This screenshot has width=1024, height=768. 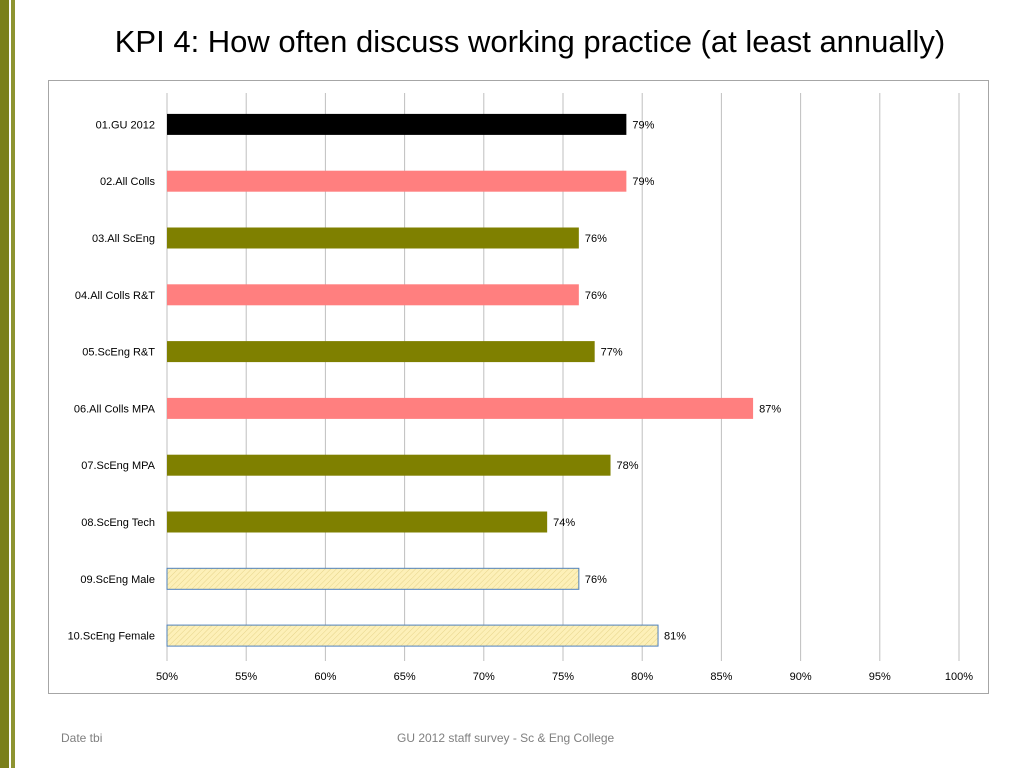 What do you see at coordinates (880, 677) in the screenshot?
I see `x-tick-label: 95%` at bounding box center [880, 677].